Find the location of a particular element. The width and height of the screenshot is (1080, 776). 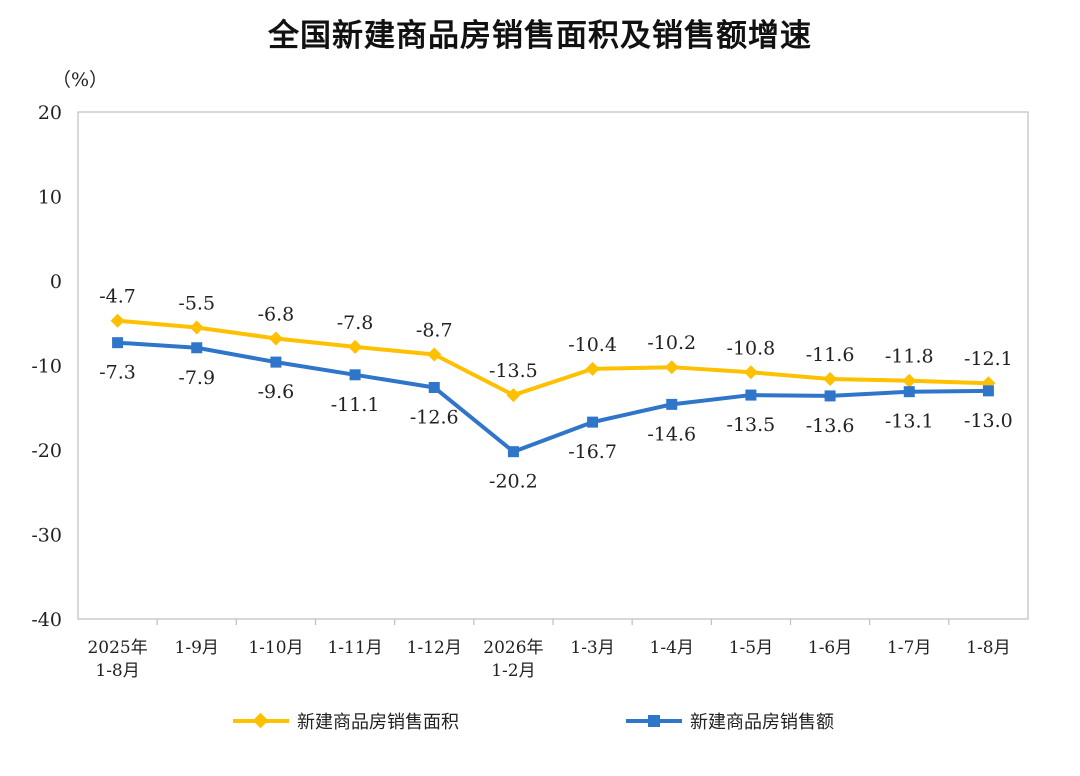

data-label: -13.6 is located at coordinates (830, 426).